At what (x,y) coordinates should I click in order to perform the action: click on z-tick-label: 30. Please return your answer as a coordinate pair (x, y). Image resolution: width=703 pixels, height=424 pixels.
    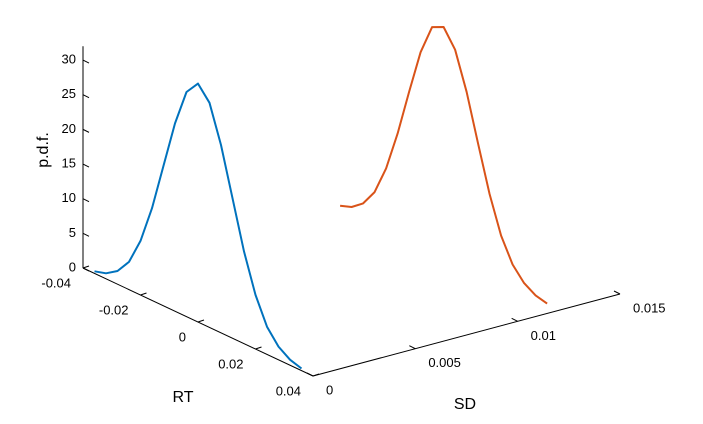
    Looking at the image, I should click on (69, 59).